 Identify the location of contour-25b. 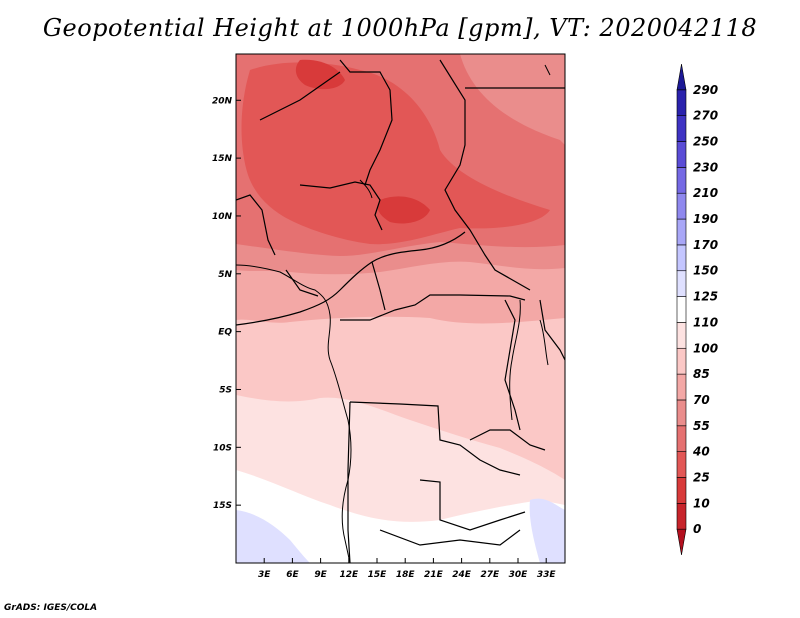
(403, 210).